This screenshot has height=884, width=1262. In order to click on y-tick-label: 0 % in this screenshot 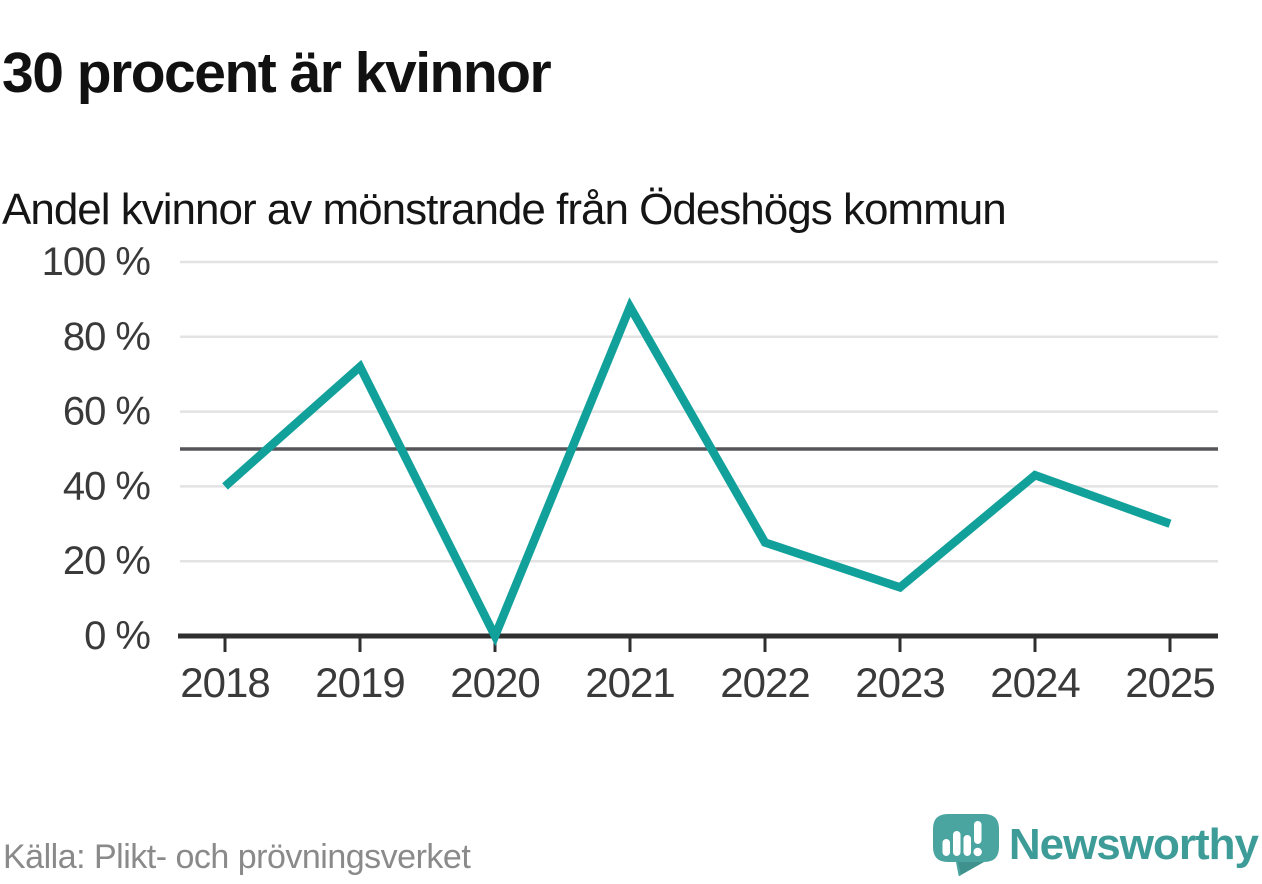, I will do `click(117, 636)`.